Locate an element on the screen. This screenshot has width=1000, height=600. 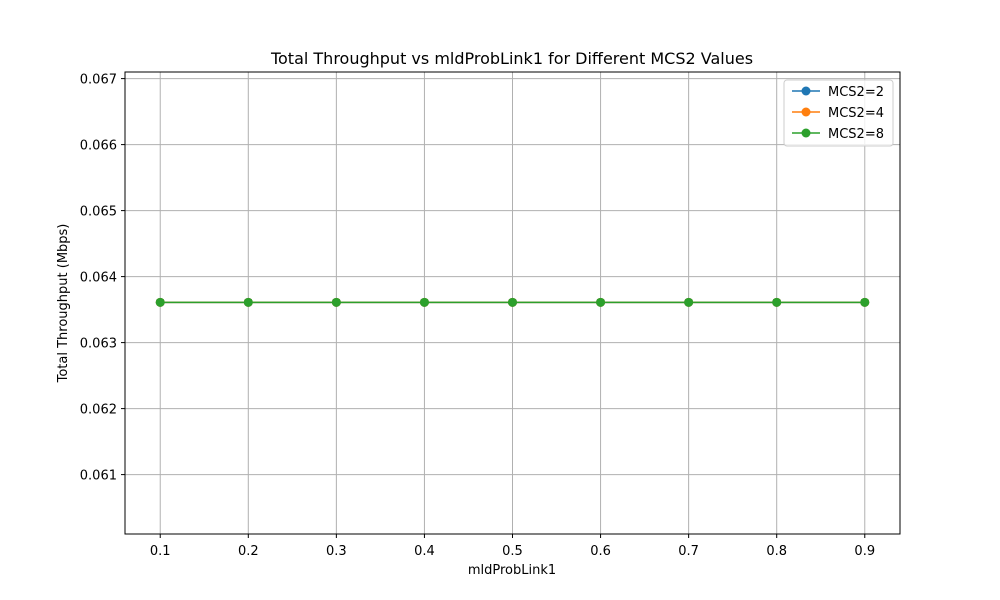
x-tick-label: 0.1 is located at coordinates (160, 551).